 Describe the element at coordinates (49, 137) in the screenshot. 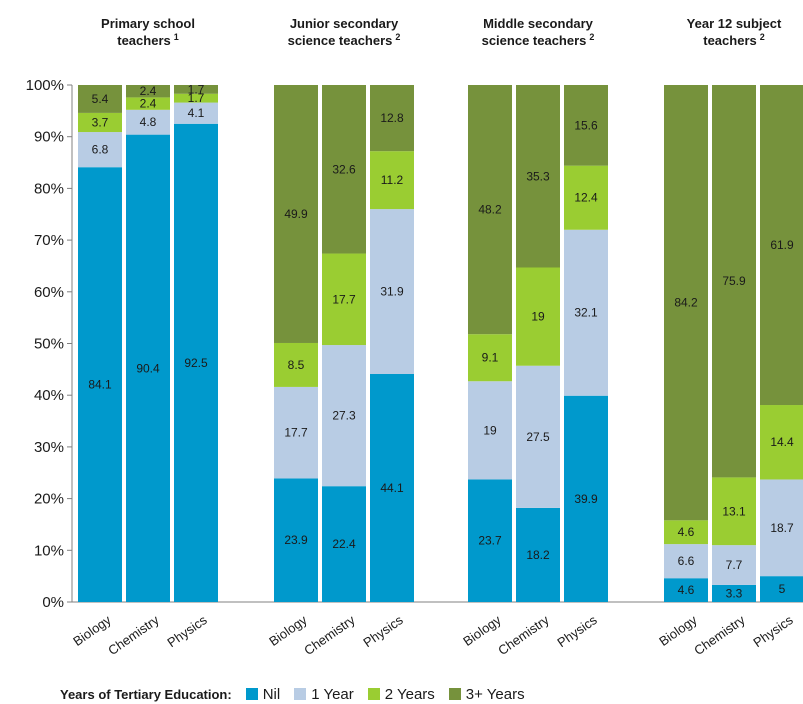

I see `y-tick-label: 90%` at that location.